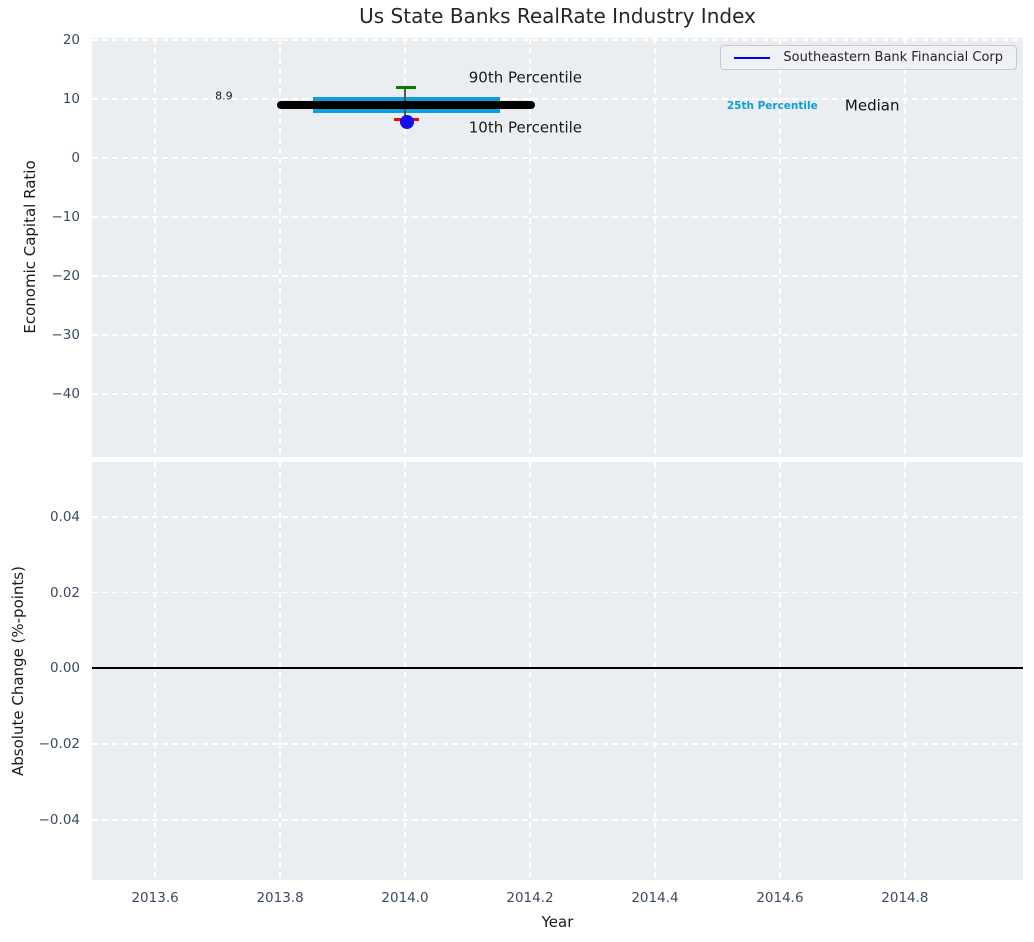 The width and height of the screenshot is (1034, 942). What do you see at coordinates (66, 393) in the screenshot?
I see `y-tick-label: −40` at bounding box center [66, 393].